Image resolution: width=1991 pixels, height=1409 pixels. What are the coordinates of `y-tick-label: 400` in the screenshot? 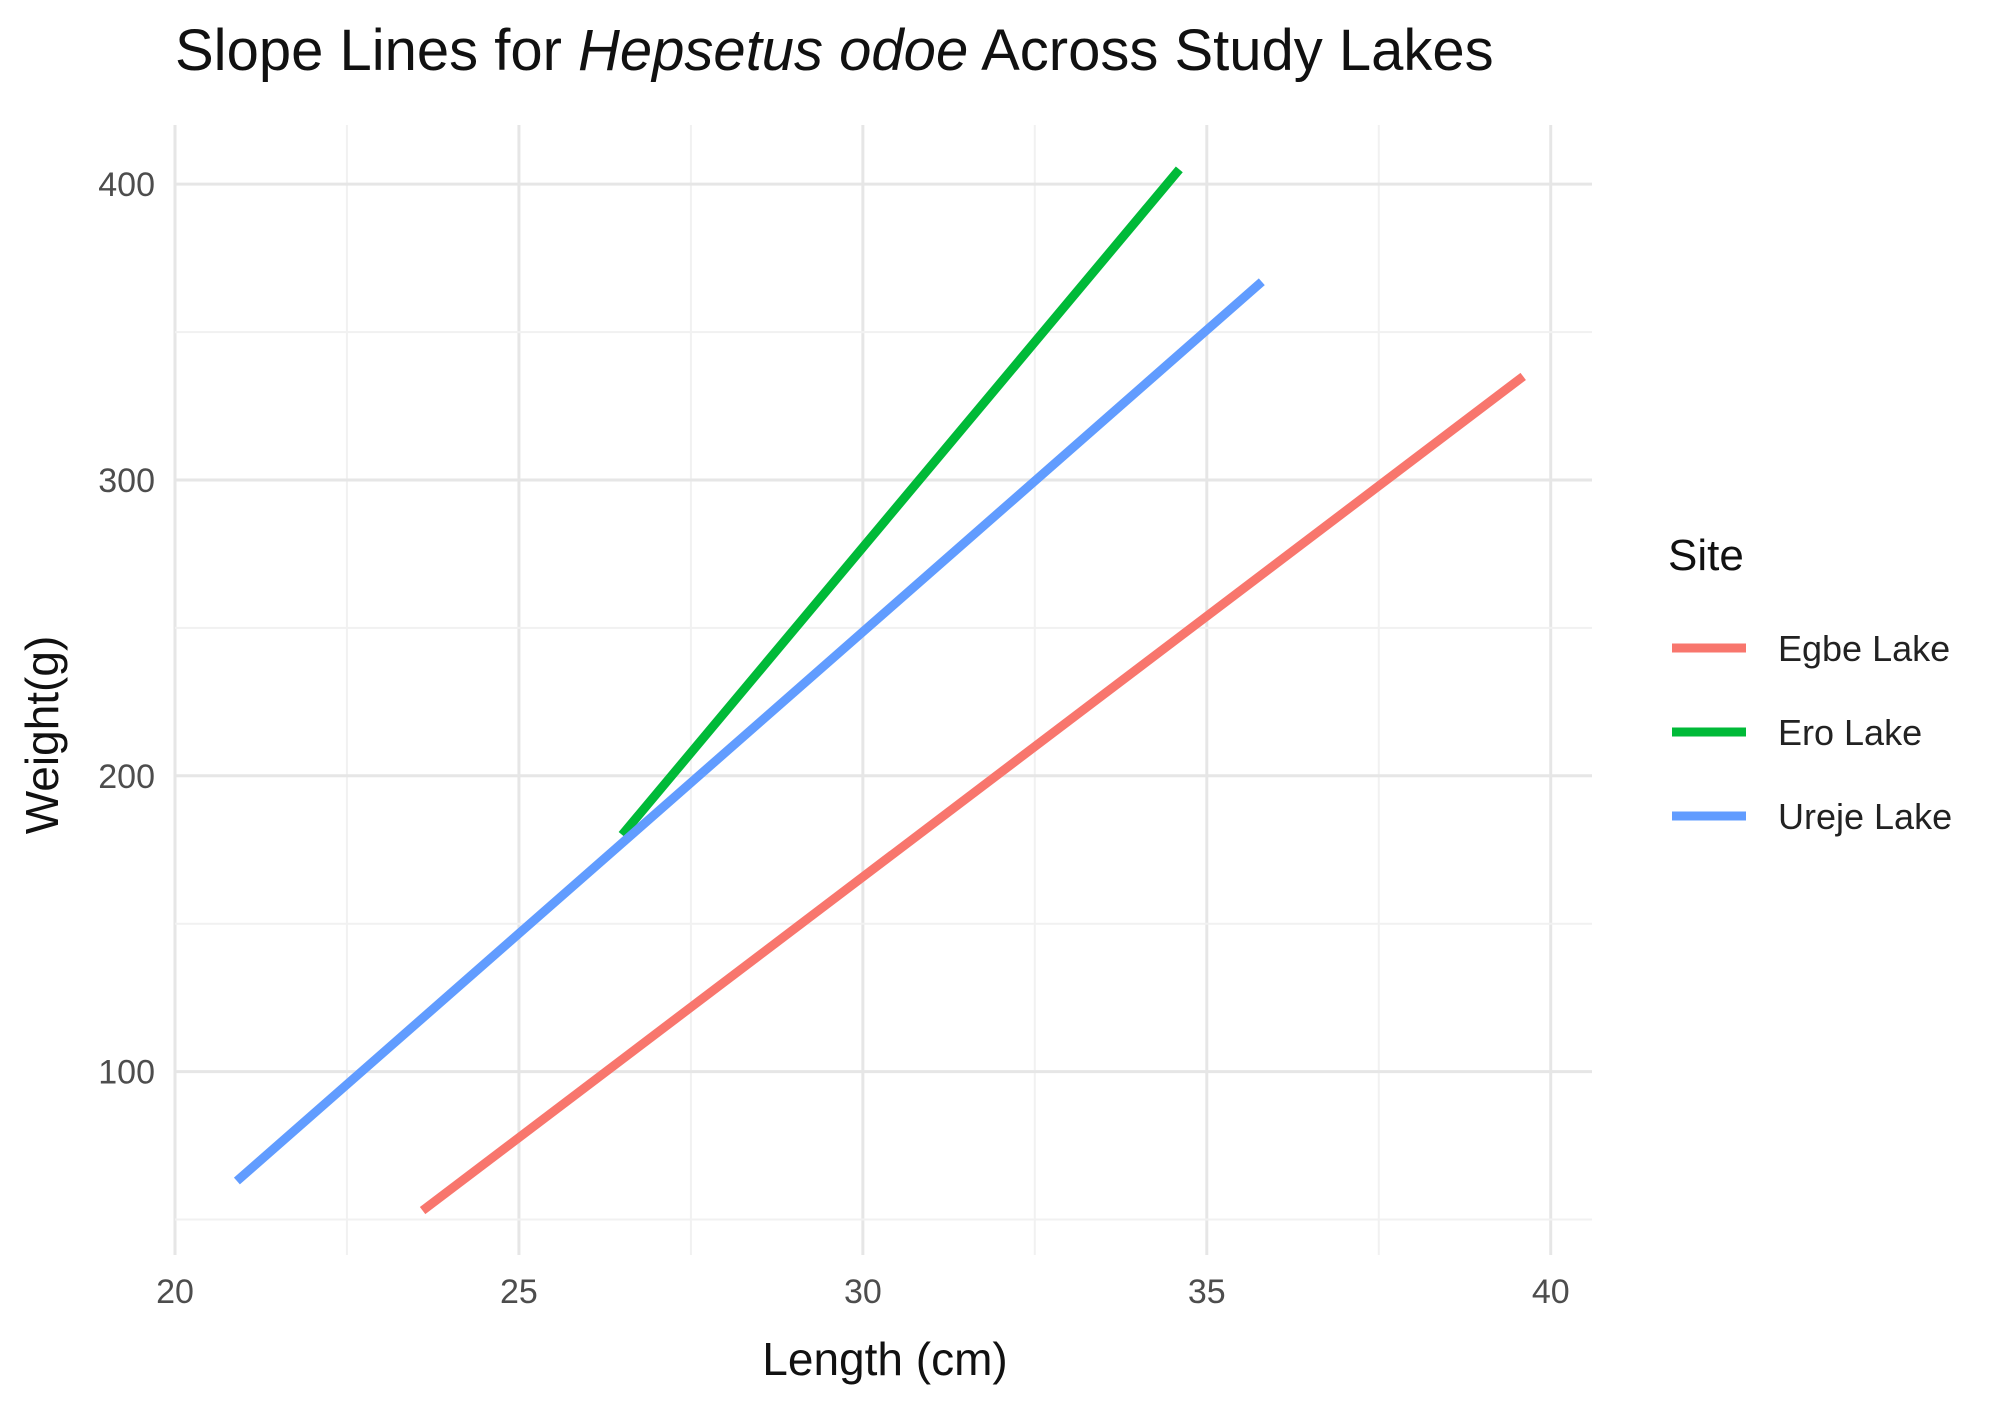 It's located at (126, 185).